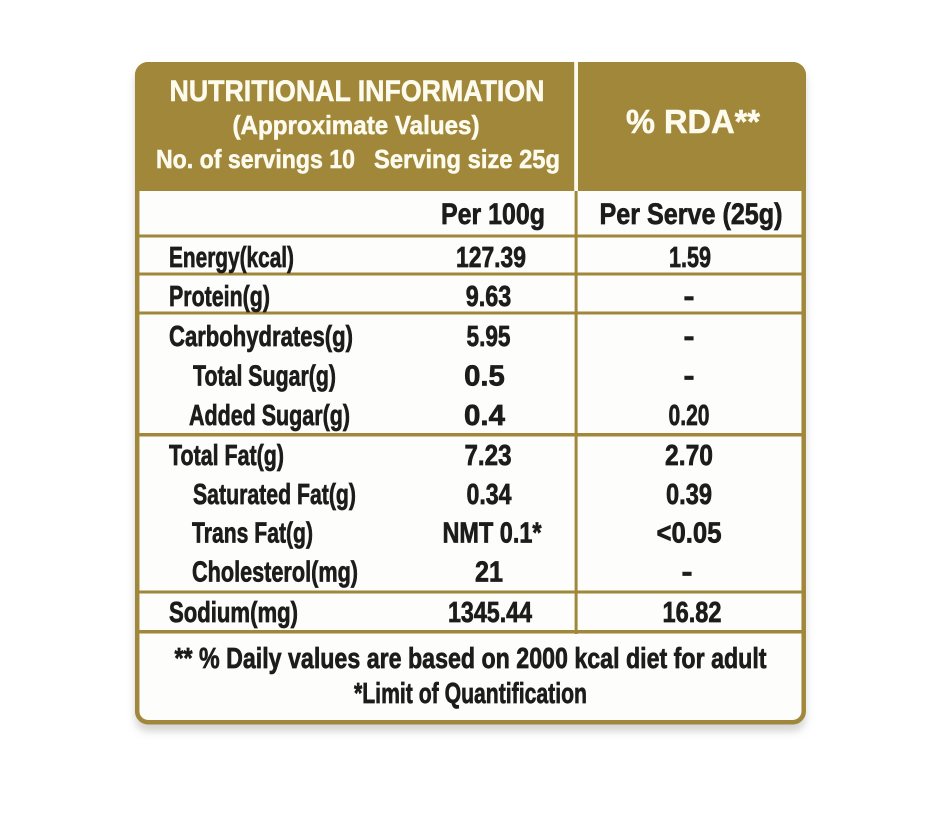  I want to click on svg-text: Energy(kcal), so click(231, 258).